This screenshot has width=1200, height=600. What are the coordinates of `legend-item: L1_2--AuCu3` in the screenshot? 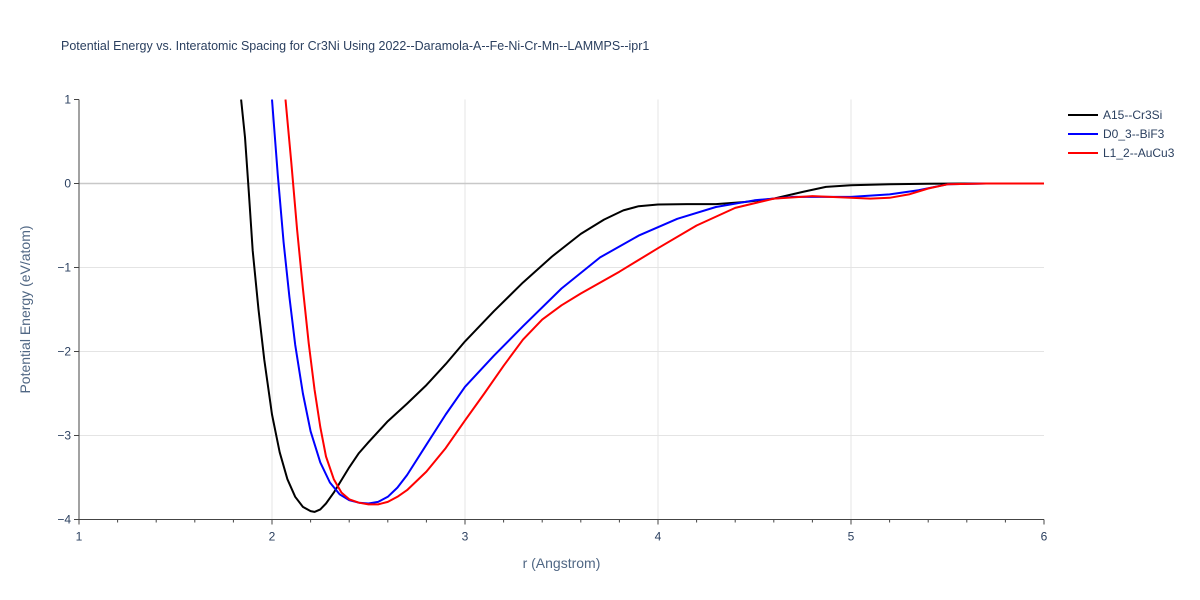 It's located at (1121, 153).